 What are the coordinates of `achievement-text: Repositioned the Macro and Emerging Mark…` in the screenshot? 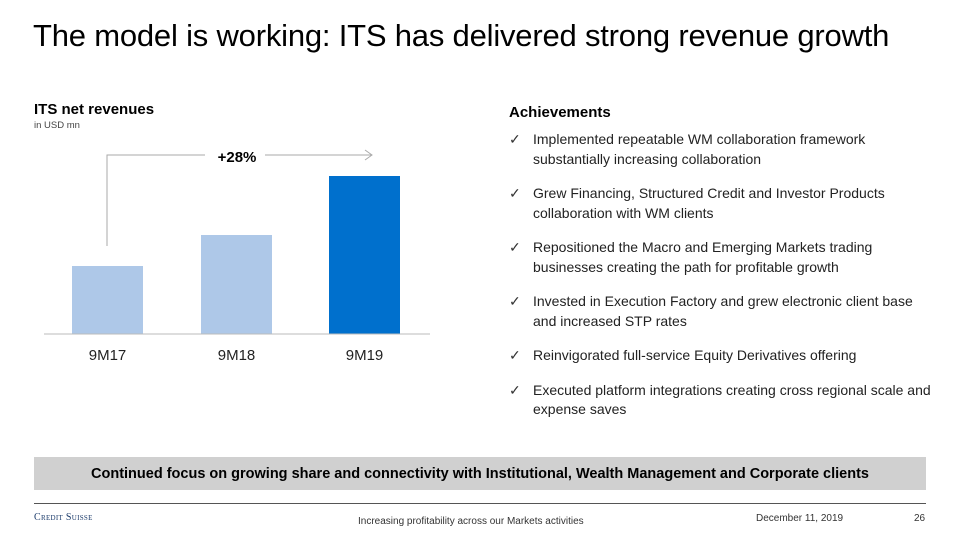 It's located at (703, 257).